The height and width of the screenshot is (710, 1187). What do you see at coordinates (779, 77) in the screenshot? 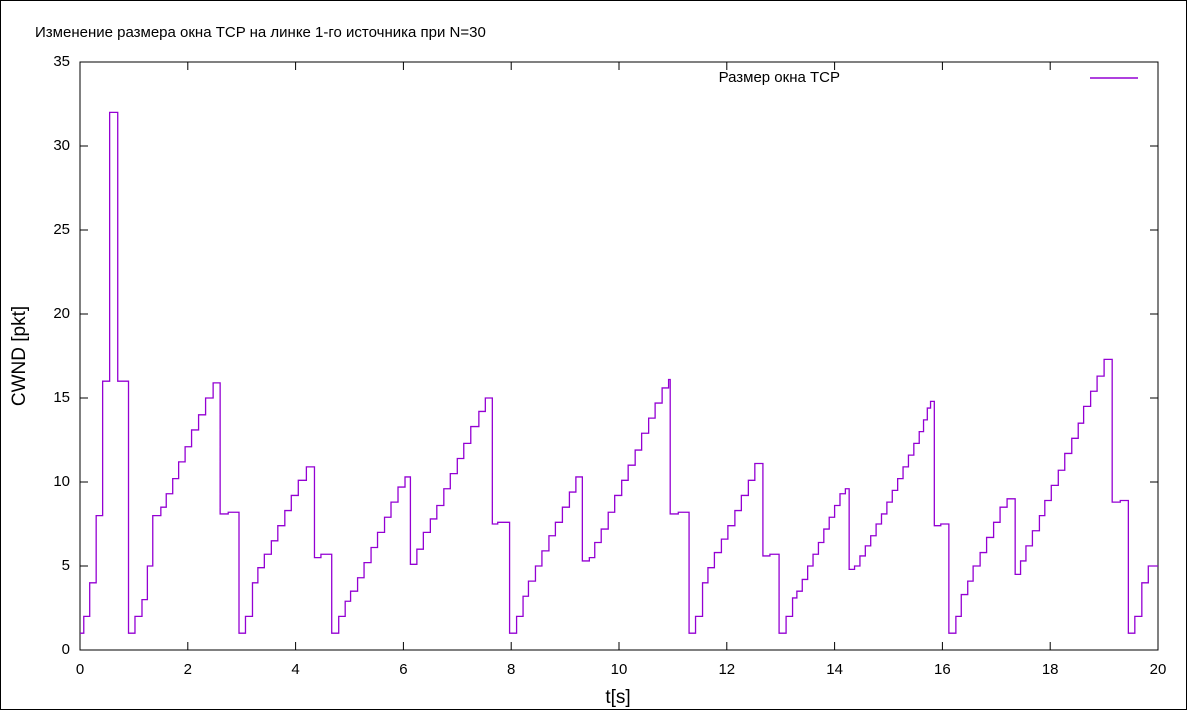
I see `legend-label: Размер окна TCP` at bounding box center [779, 77].